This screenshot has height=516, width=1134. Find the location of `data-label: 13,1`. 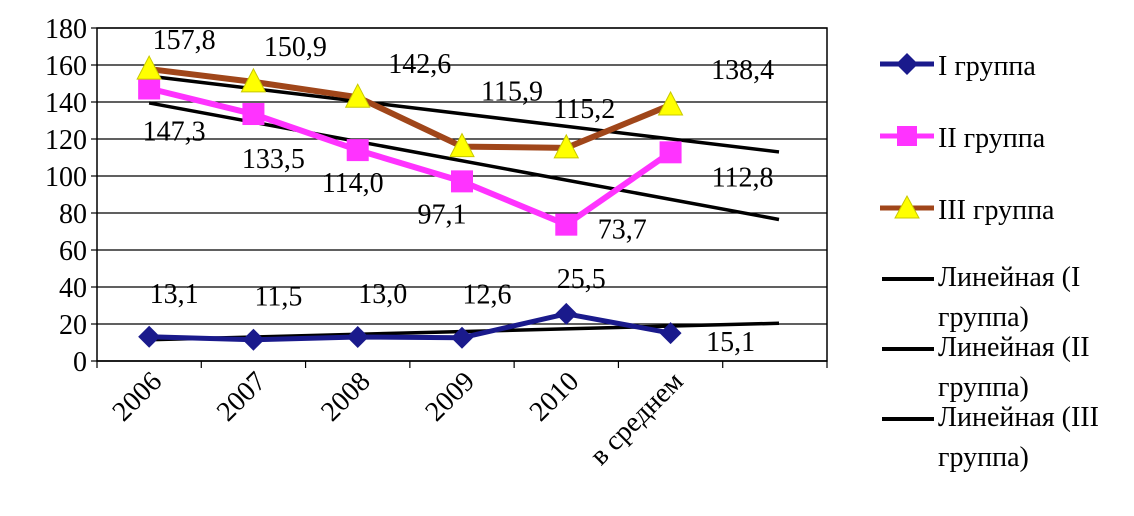

data-label: 13,1 is located at coordinates (174, 294).